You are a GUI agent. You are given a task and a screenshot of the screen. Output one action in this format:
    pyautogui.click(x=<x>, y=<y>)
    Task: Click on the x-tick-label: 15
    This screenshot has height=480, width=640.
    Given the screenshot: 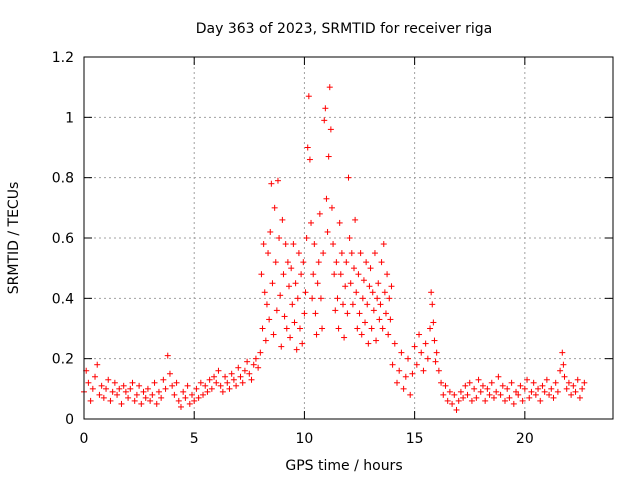 What is the action you would take?
    pyautogui.click(x=415, y=439)
    